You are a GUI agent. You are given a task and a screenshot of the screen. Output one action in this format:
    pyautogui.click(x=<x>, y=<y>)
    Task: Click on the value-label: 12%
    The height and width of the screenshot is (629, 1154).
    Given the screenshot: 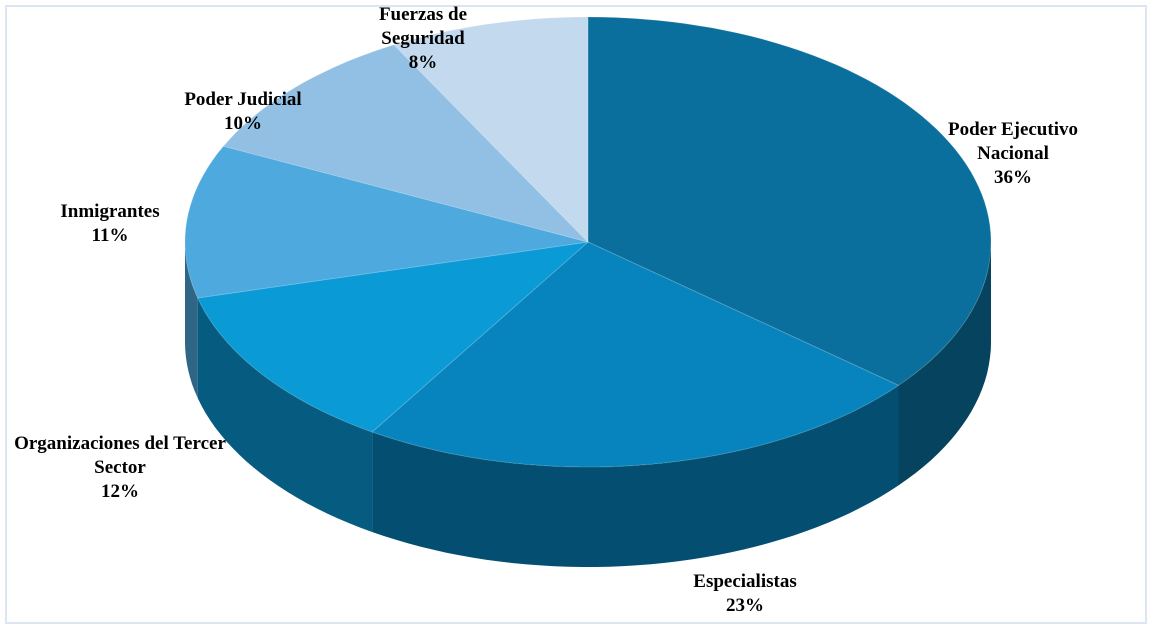 What is the action you would take?
    pyautogui.click(x=120, y=491)
    